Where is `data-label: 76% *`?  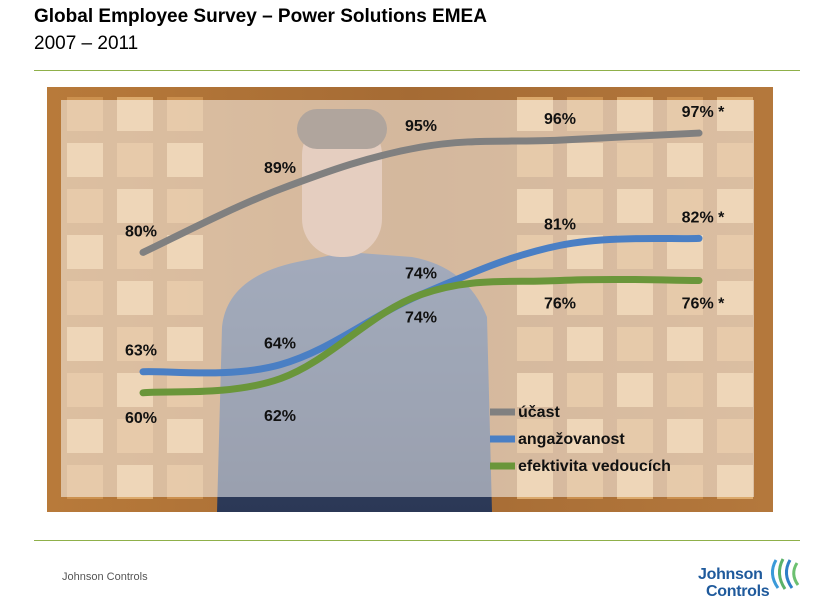 data-label: 76% * is located at coordinates (703, 303).